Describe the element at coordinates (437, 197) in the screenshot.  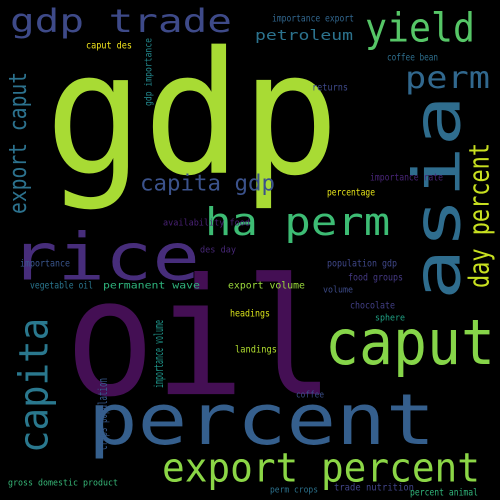
I see `word-asia: asia` at that location.